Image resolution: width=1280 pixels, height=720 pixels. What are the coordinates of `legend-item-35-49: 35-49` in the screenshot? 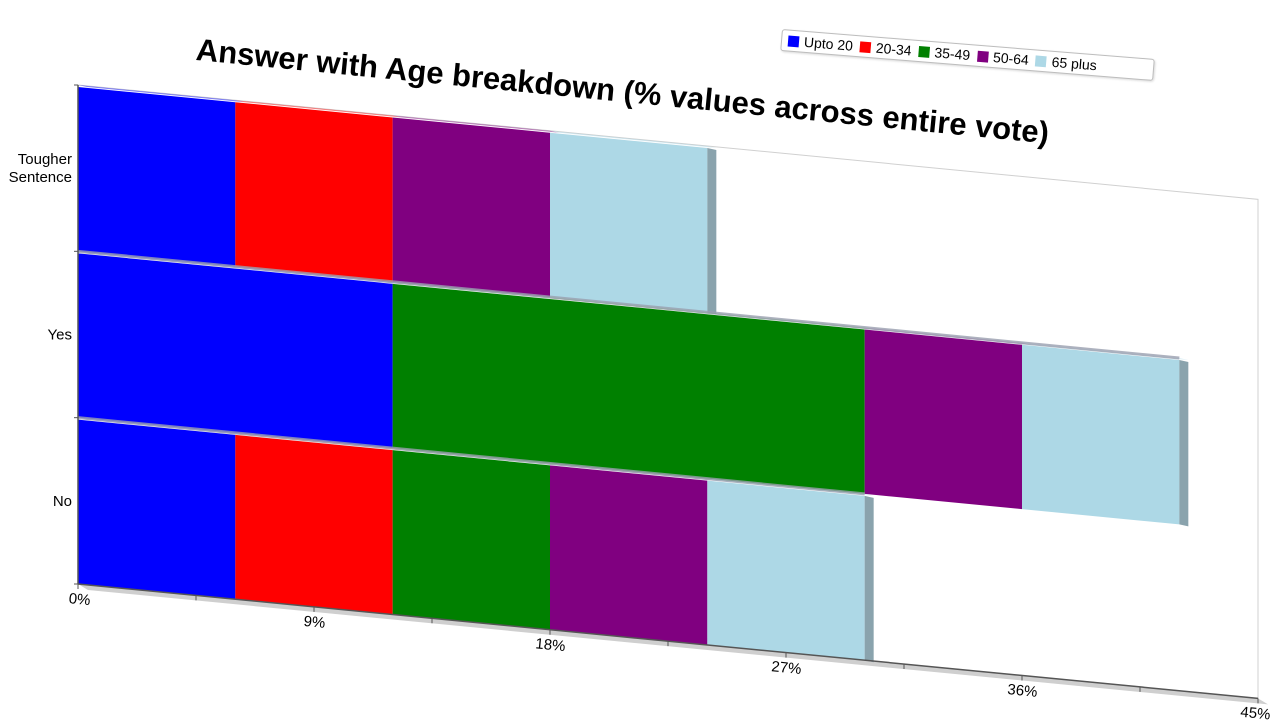 It's located at (944, 53).